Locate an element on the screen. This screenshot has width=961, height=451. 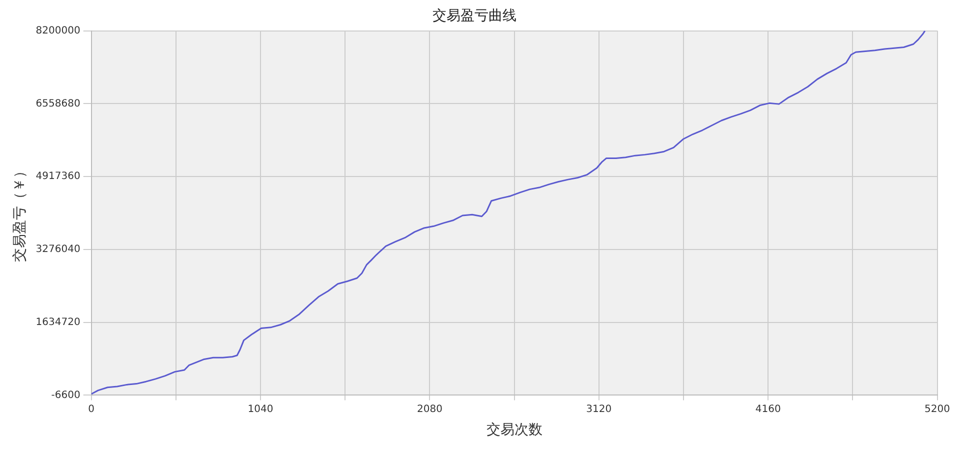
y-tick-label: 6558680 is located at coordinates (58, 104).